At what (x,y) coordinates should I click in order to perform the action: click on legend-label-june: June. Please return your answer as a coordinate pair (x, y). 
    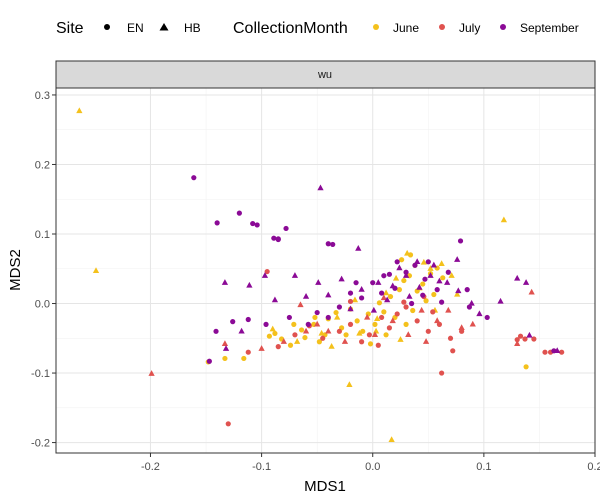
    Looking at the image, I should click on (406, 28).